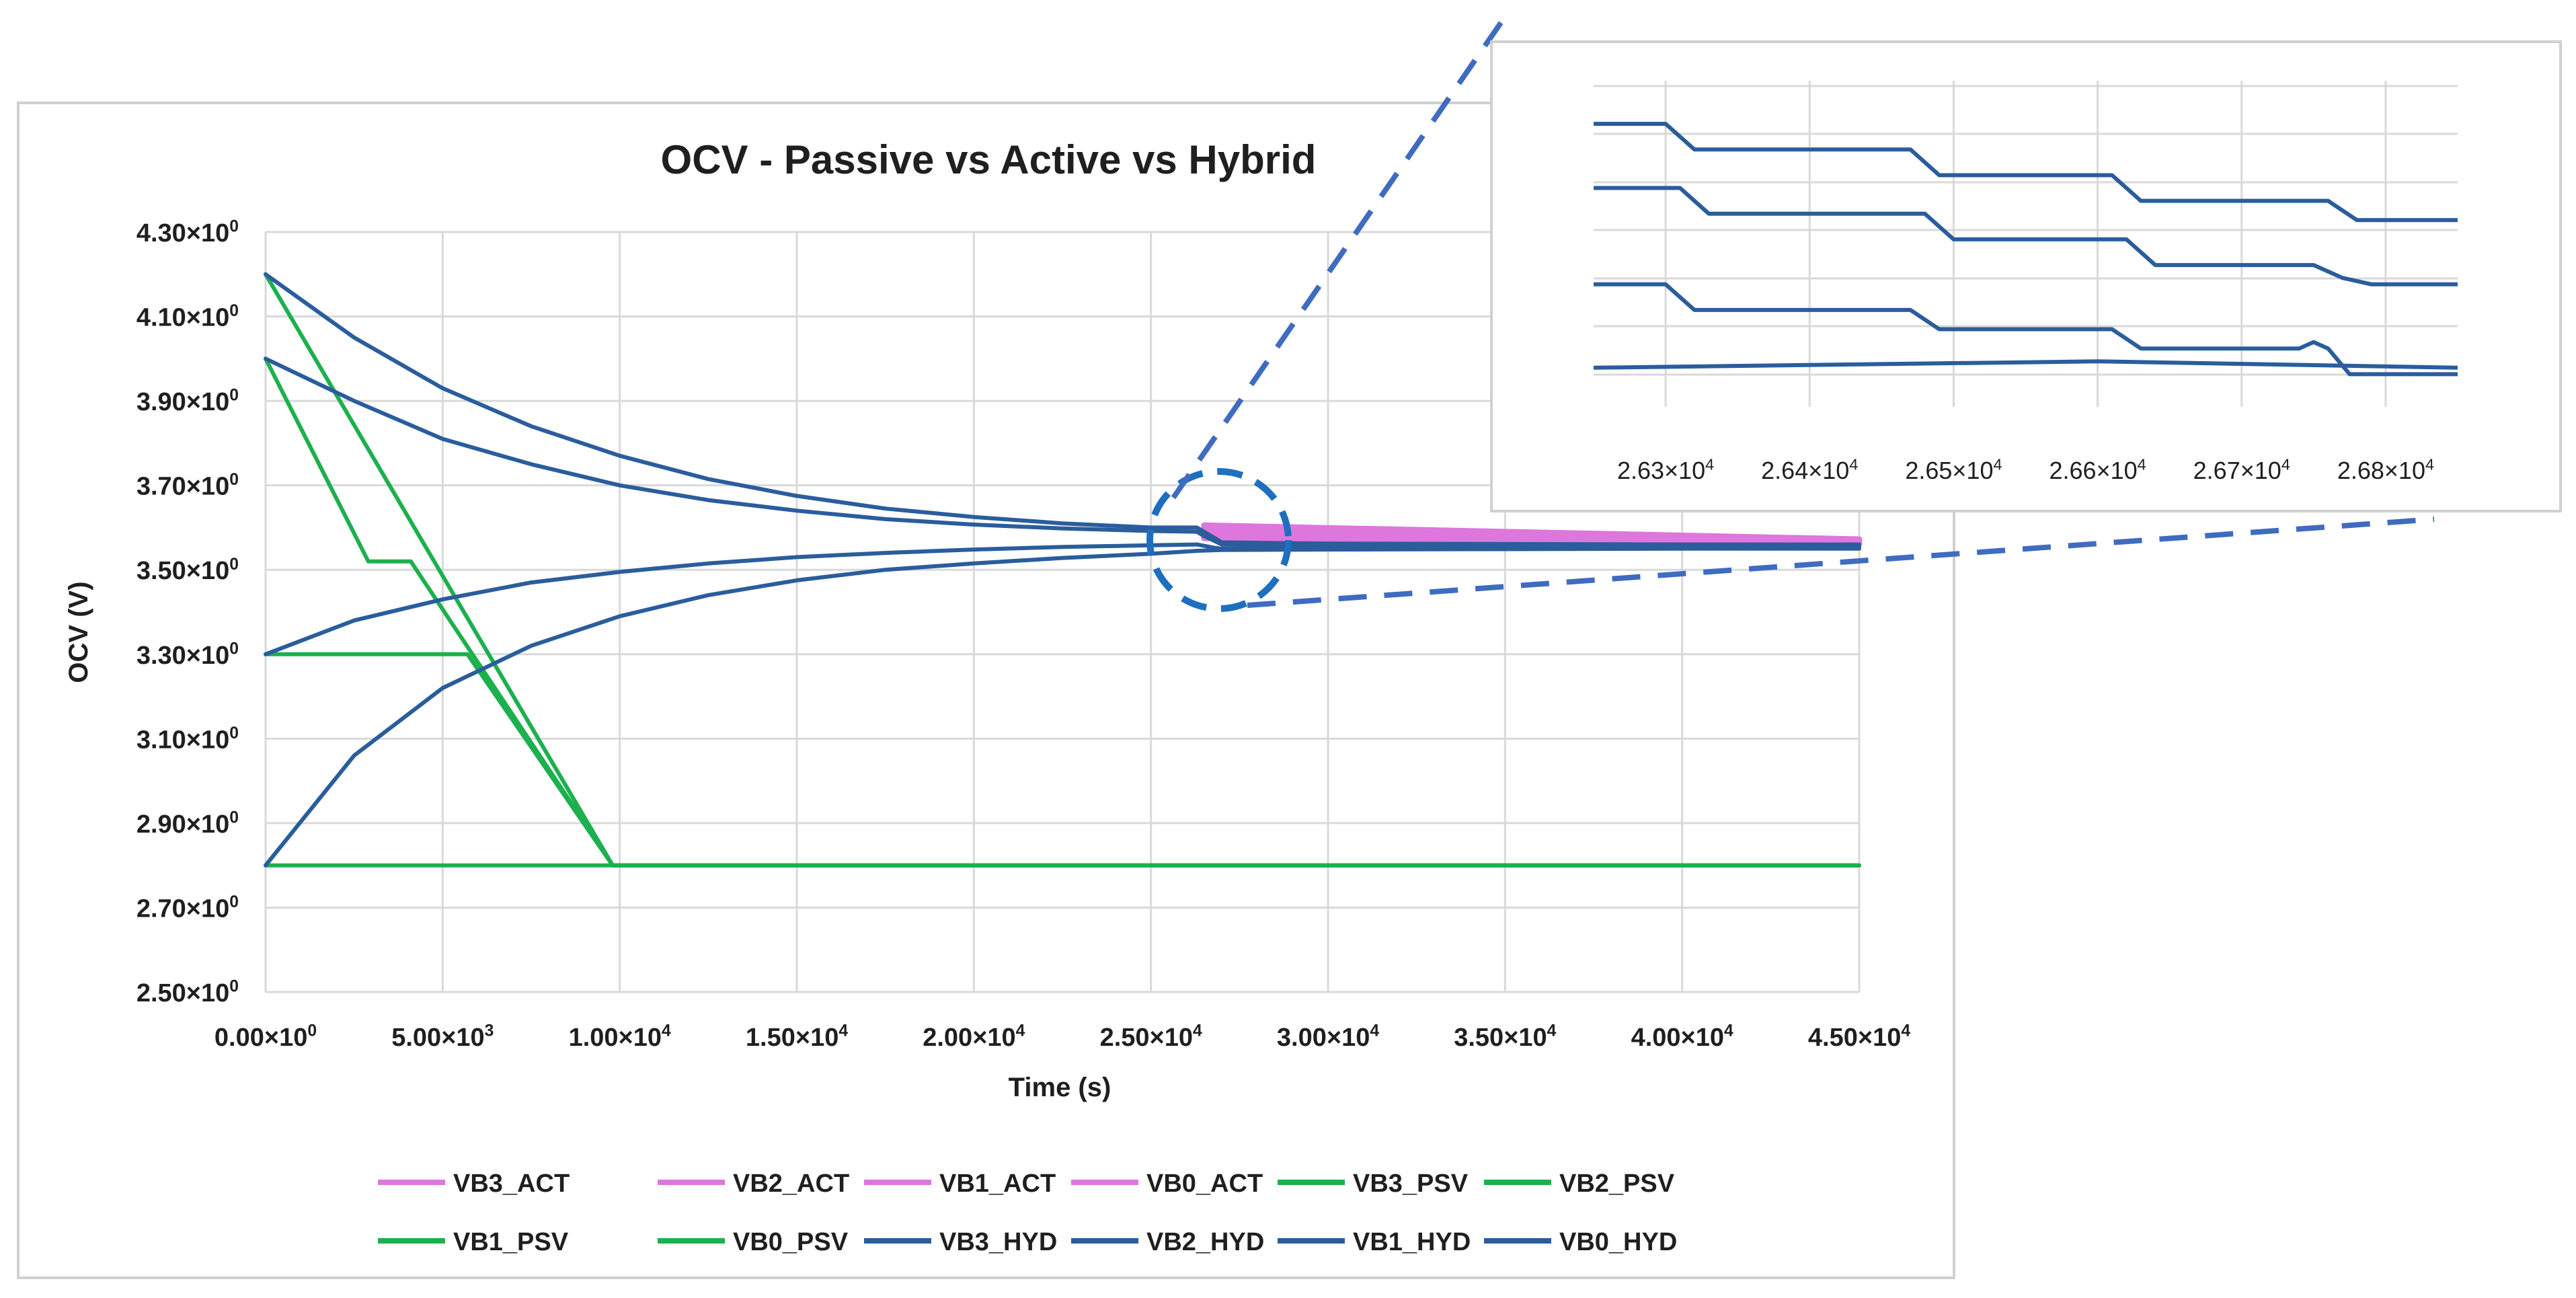  Describe the element at coordinates (188, 232) in the screenshot. I see `y-tick-label: 4.30×100` at that location.